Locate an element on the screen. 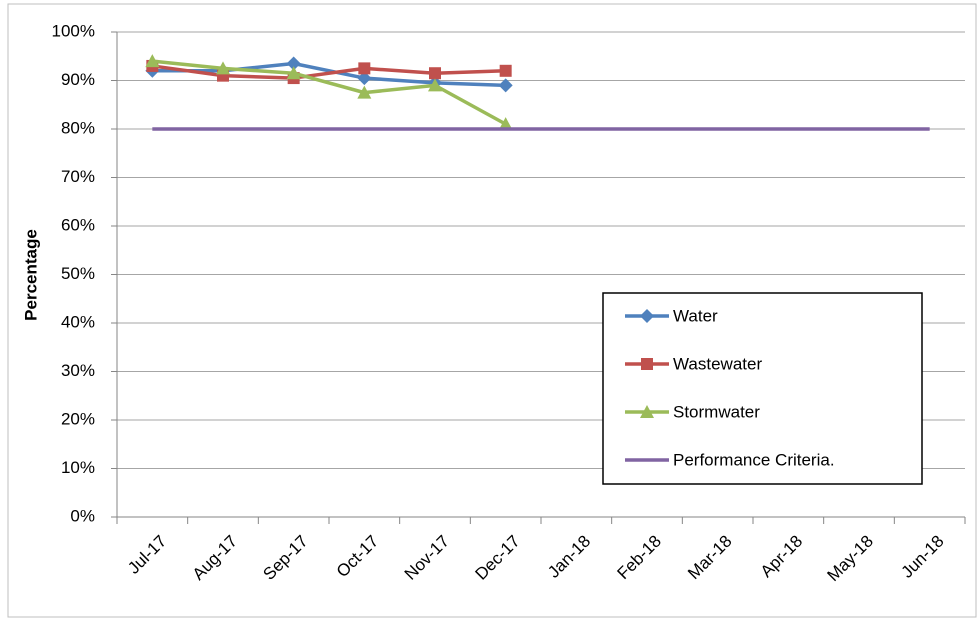 This screenshot has width=980, height=619. legend-label: Water is located at coordinates (695, 315).